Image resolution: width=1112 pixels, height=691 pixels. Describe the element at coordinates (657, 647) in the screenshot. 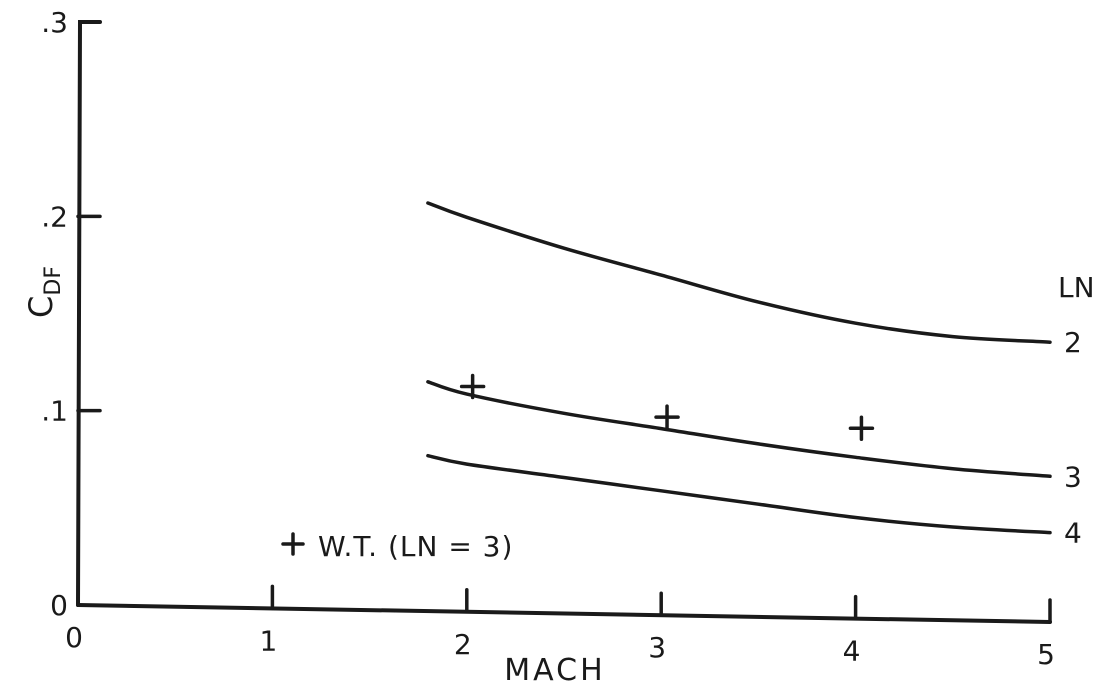

I see `x-tick-label-3: 3` at that location.